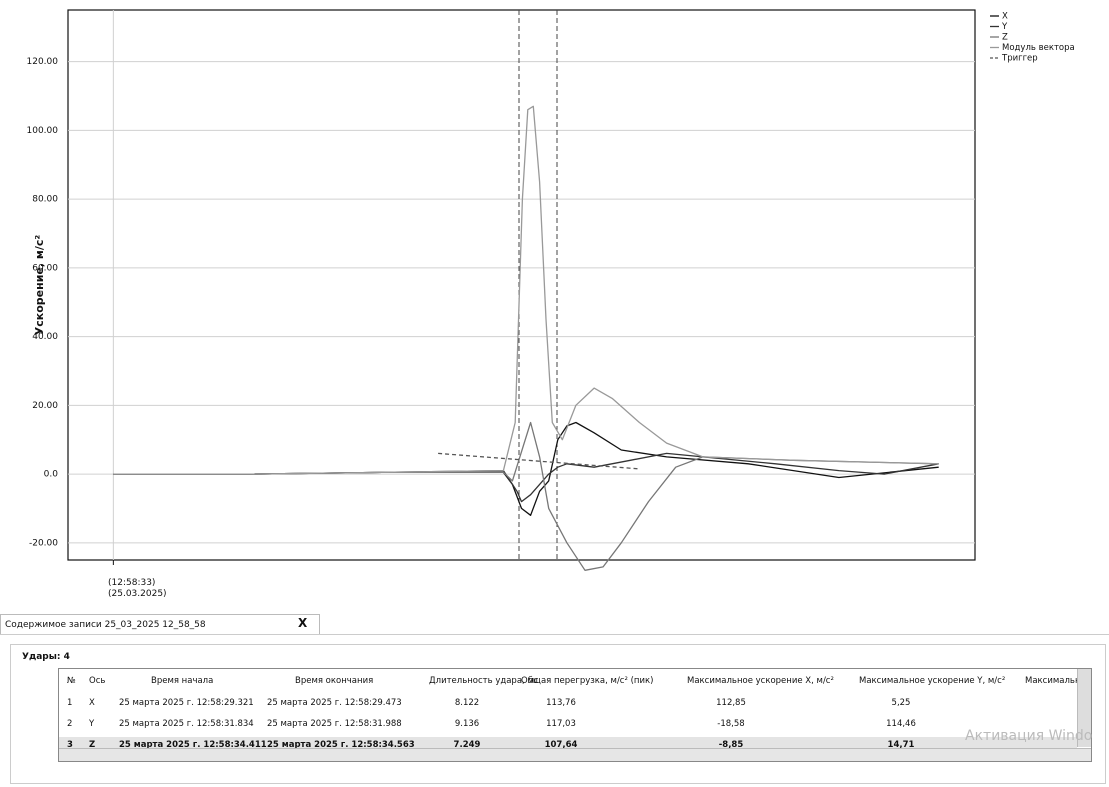 Image resolution: width=1109 pixels, height=787 pixels. I want to click on column-header: Ось, so click(97, 681).